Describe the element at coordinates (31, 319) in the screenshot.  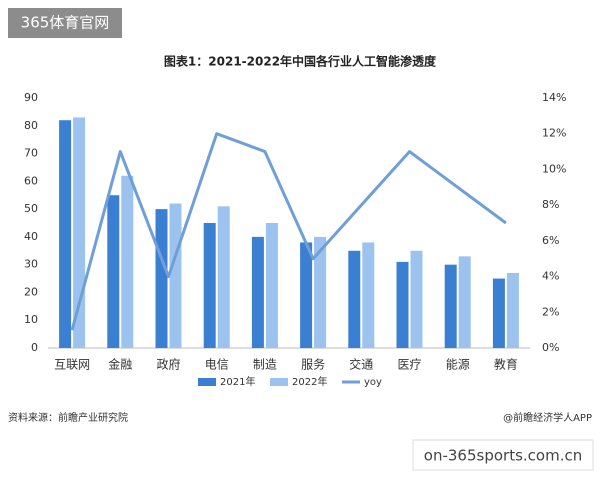
I see `y-tick-label: 10` at that location.